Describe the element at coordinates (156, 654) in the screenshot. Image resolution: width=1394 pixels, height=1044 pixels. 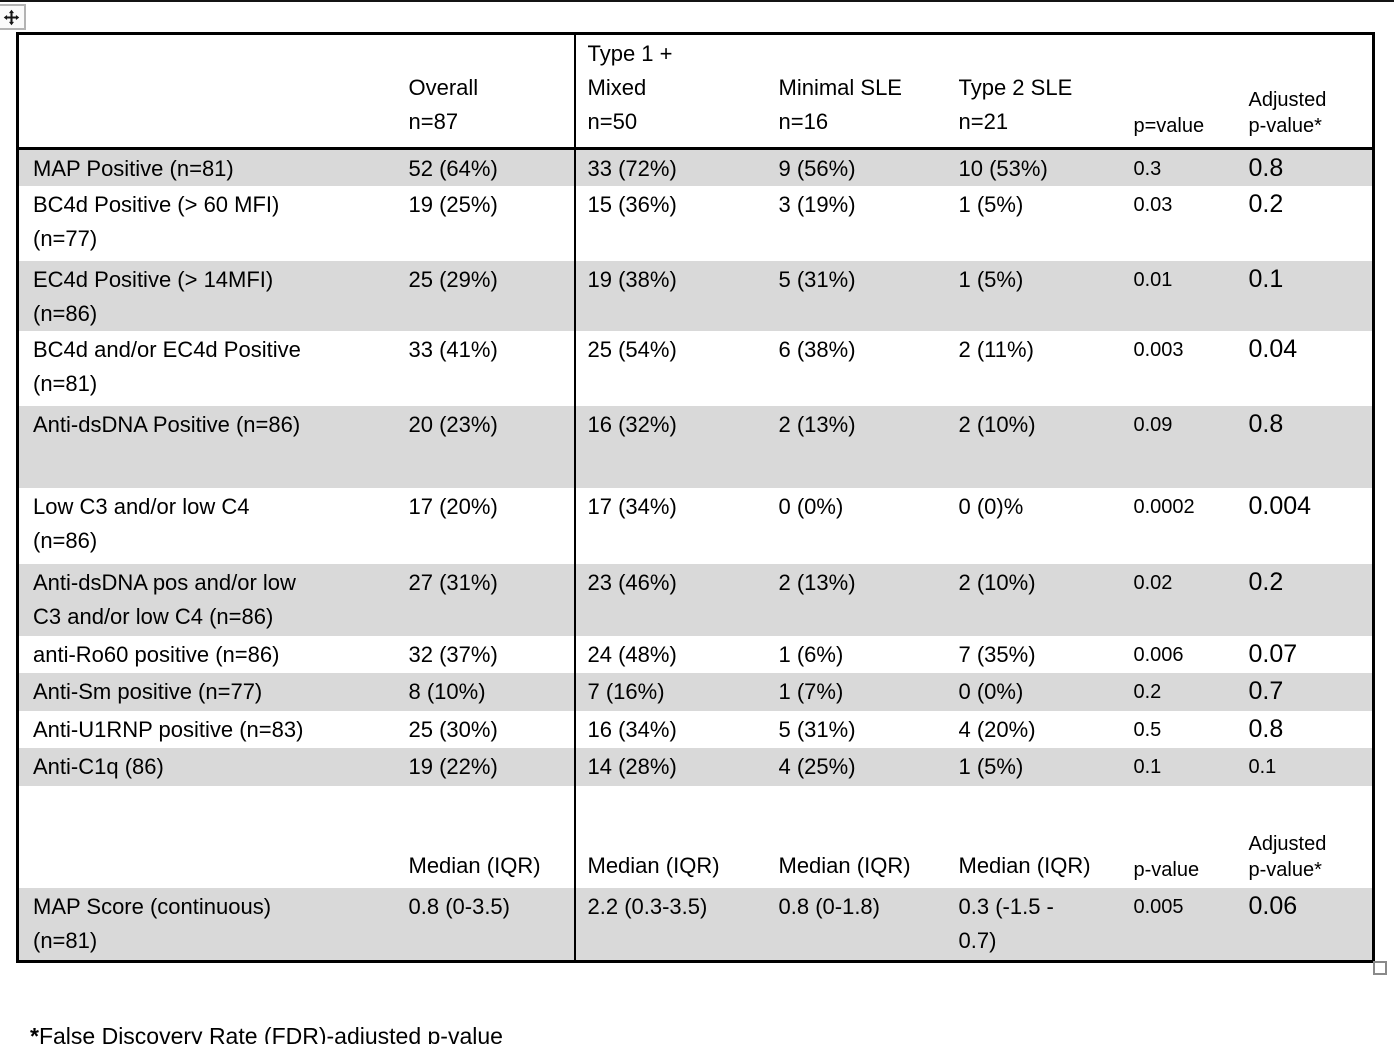
I see `row-label-cell: anti-Ro60 positive (n=86)` at that location.